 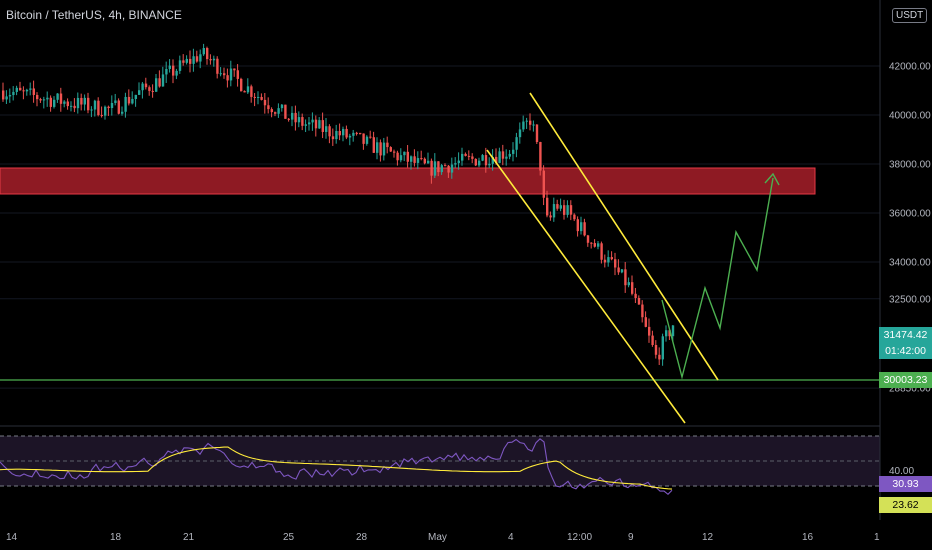 What do you see at coordinates (440, 461) in the screenshot?
I see `rsi-band` at bounding box center [440, 461].